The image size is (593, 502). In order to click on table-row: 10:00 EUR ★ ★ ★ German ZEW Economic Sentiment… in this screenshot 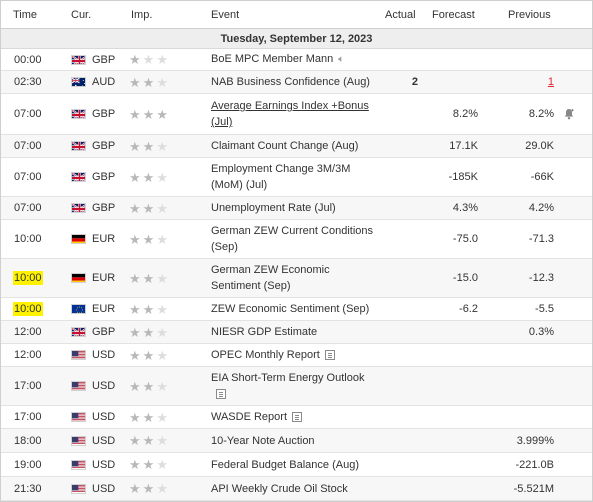, I will do `click(296, 278)`.